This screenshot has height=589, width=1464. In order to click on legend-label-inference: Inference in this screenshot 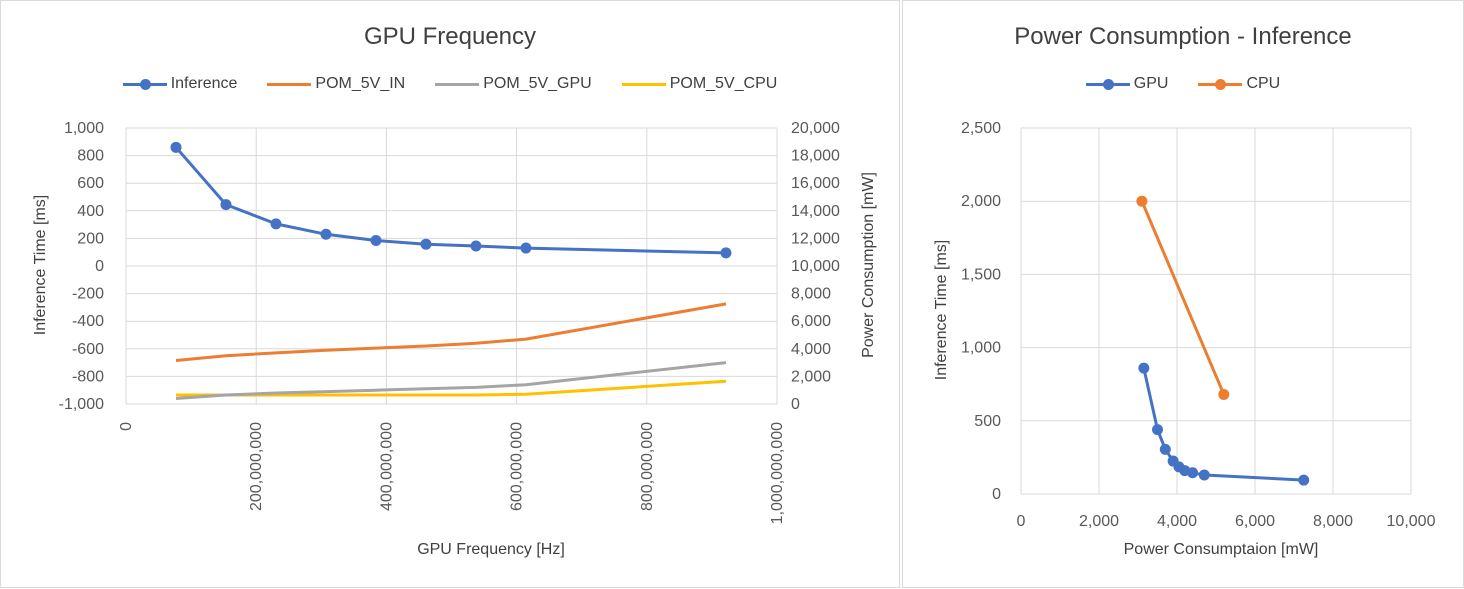, I will do `click(204, 83)`.